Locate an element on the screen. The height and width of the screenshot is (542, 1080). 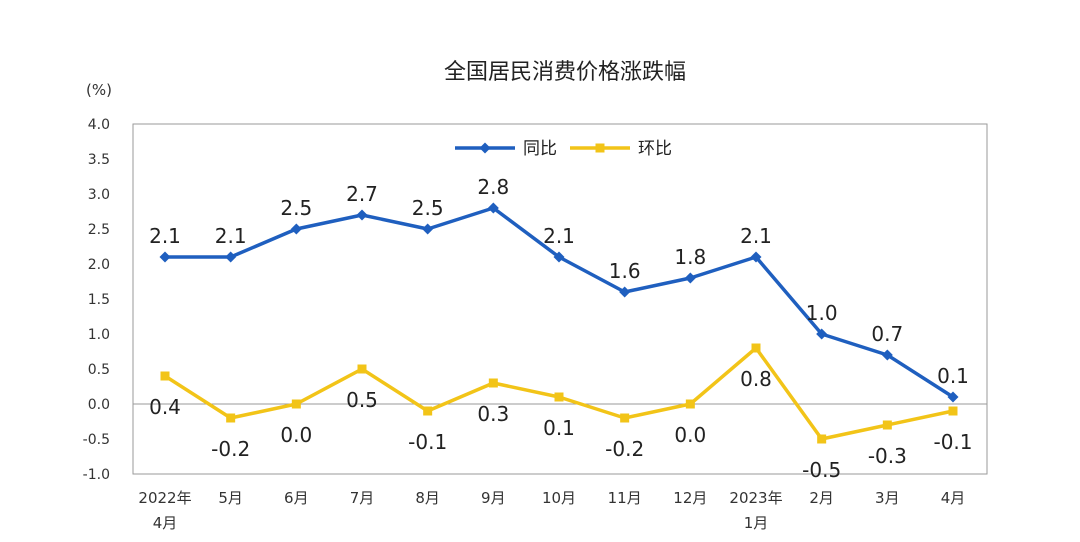
data-label: -0.5 is located at coordinates (821, 470).